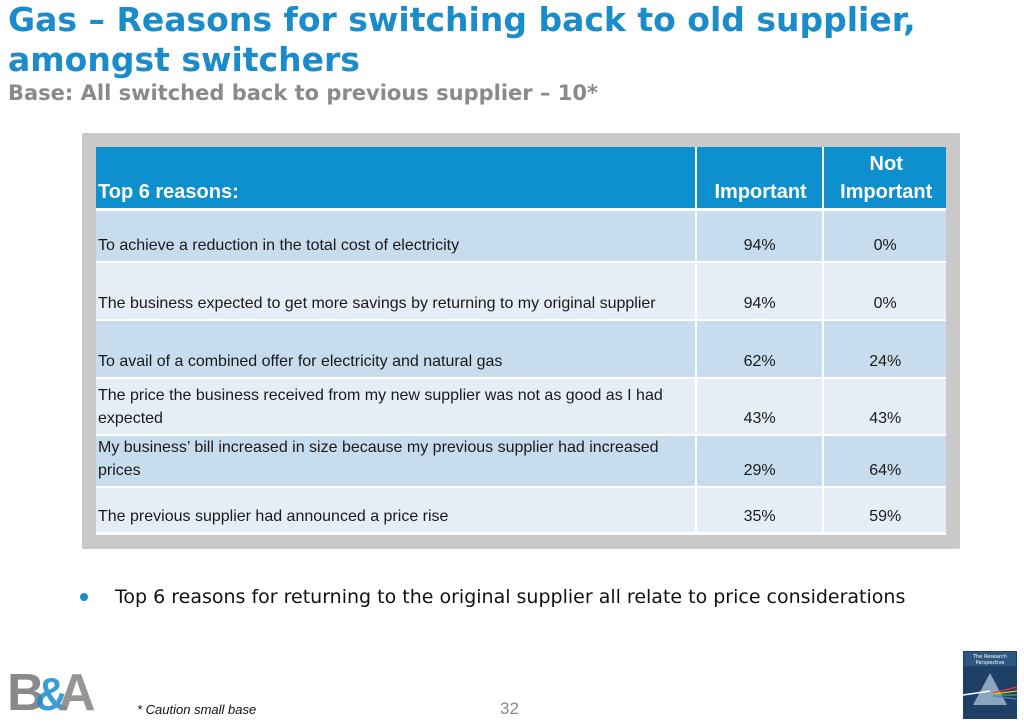 The image size is (1024, 724). What do you see at coordinates (758, 462) in the screenshot?
I see `row-important: 29%` at bounding box center [758, 462].